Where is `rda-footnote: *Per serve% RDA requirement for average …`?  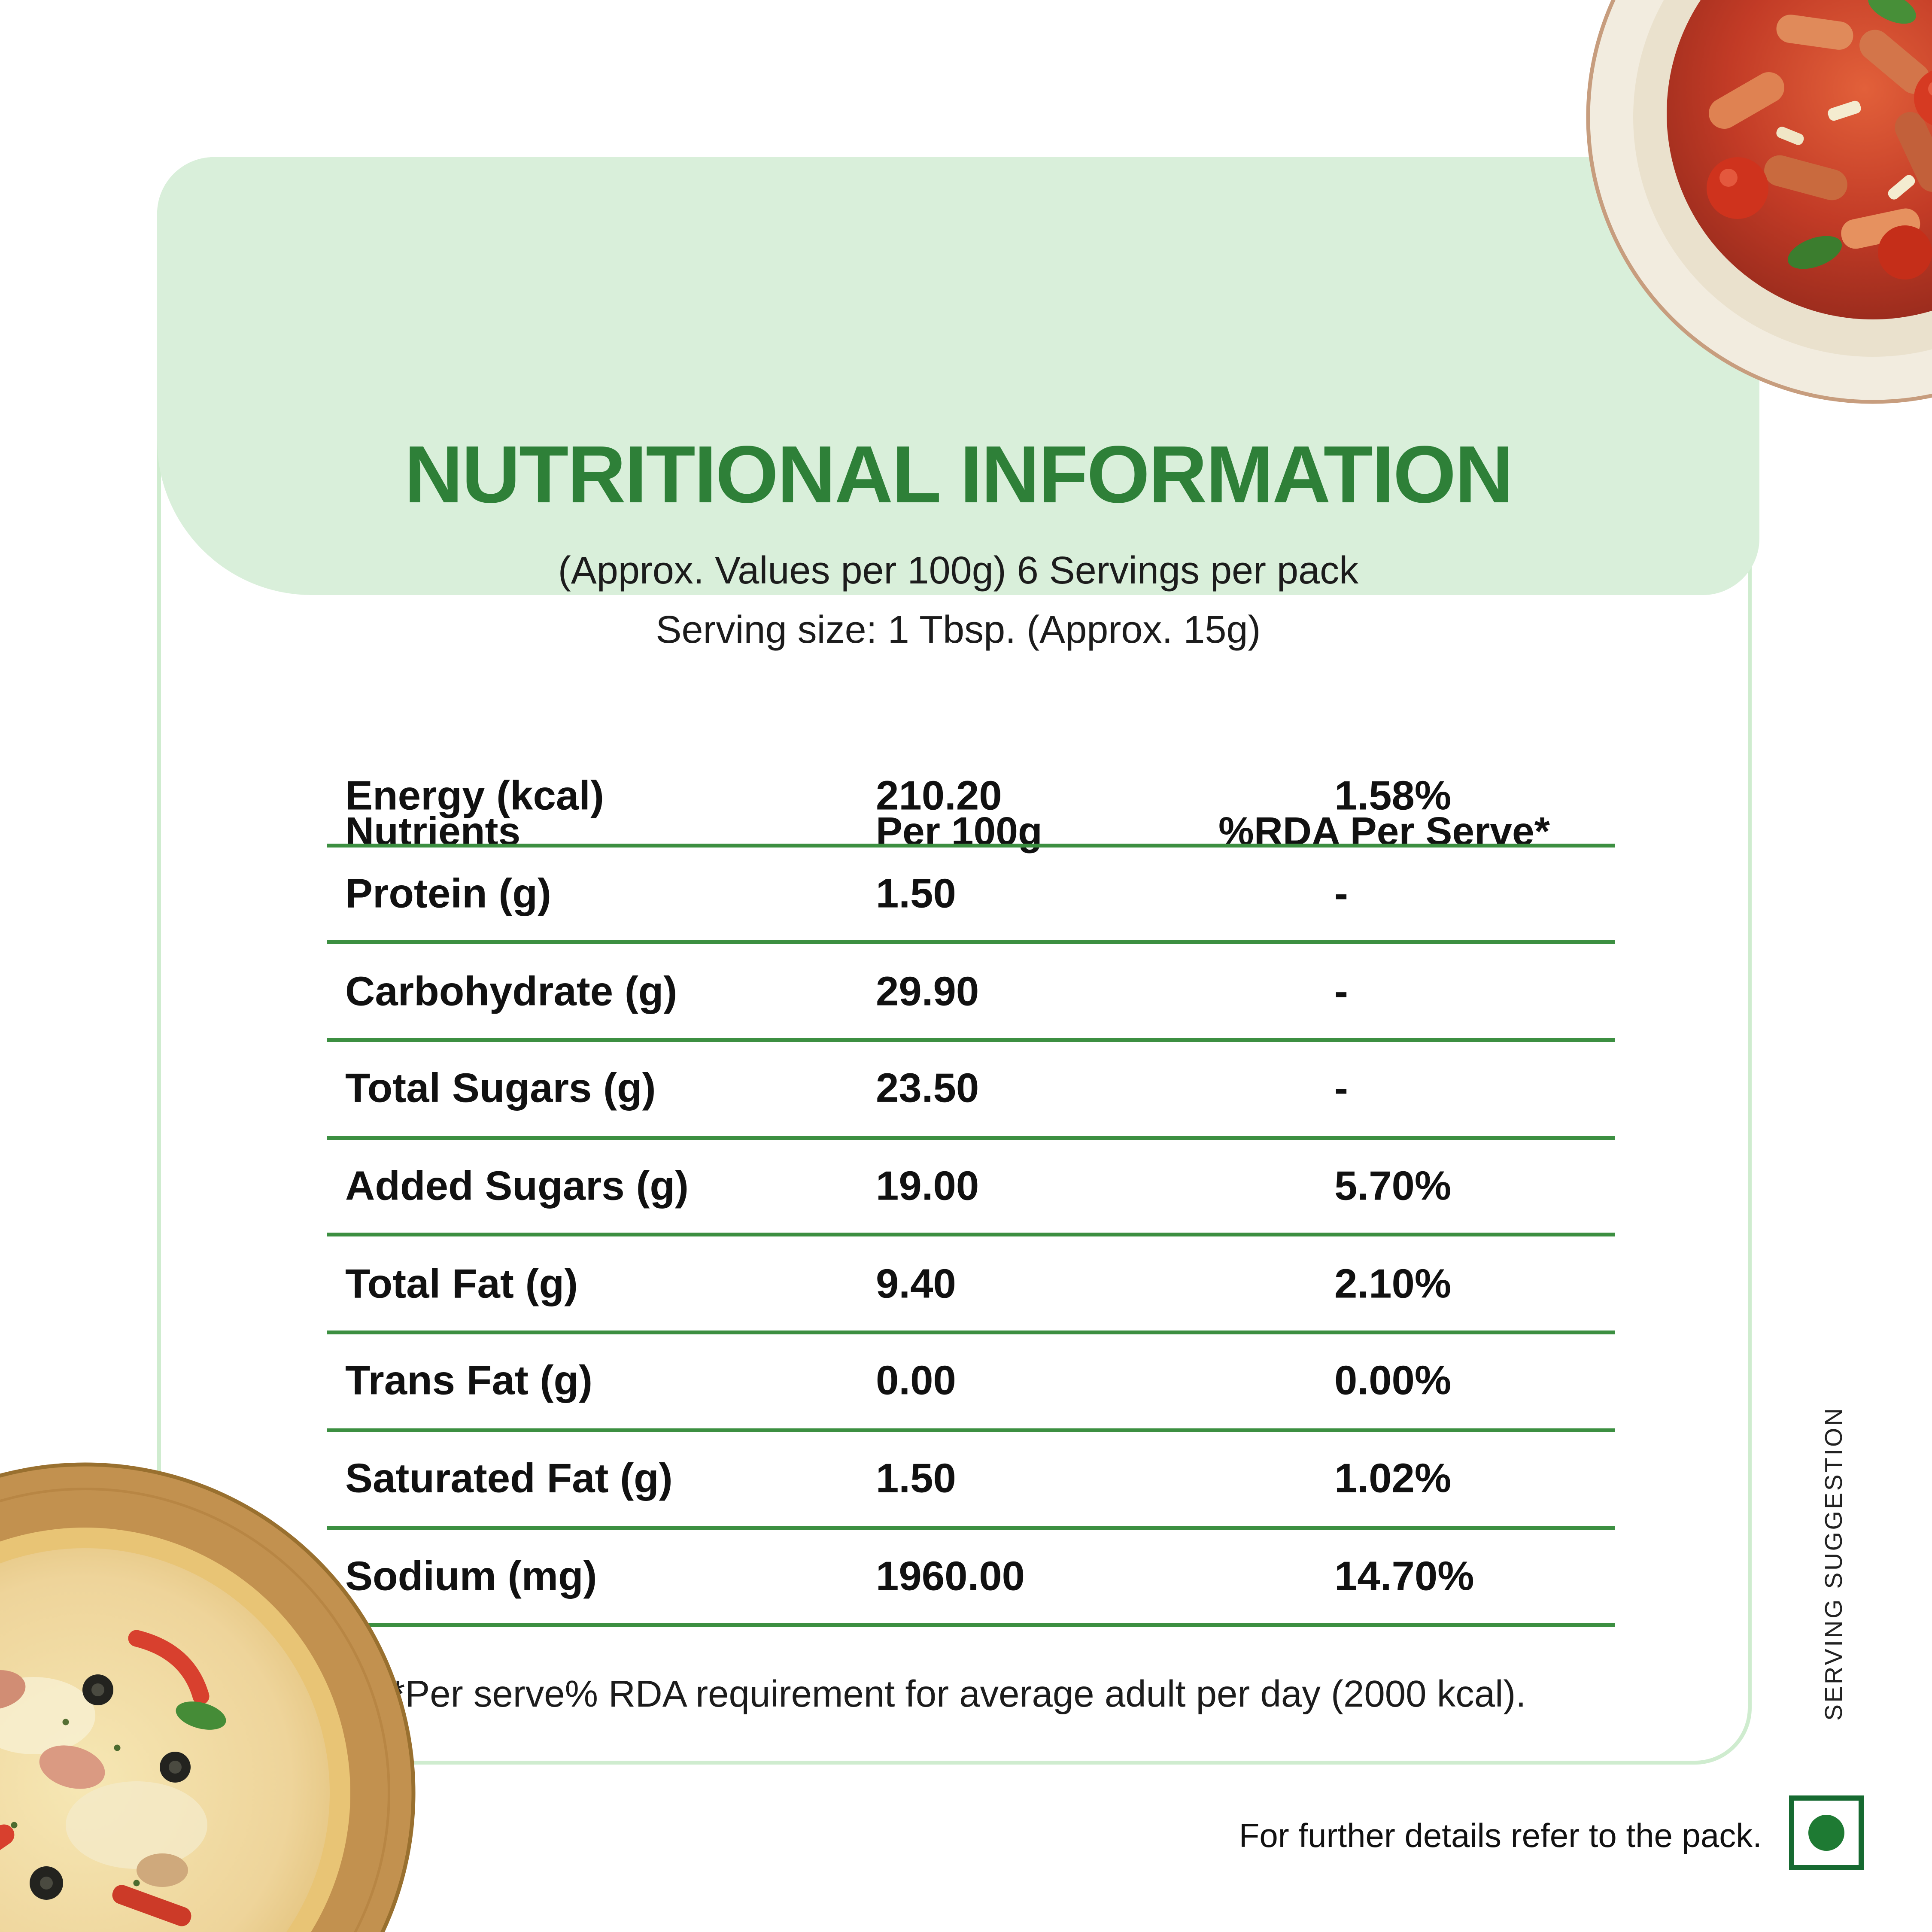
rda-footnote: *Per serve% RDA requirement for average … is located at coordinates (958, 1695).